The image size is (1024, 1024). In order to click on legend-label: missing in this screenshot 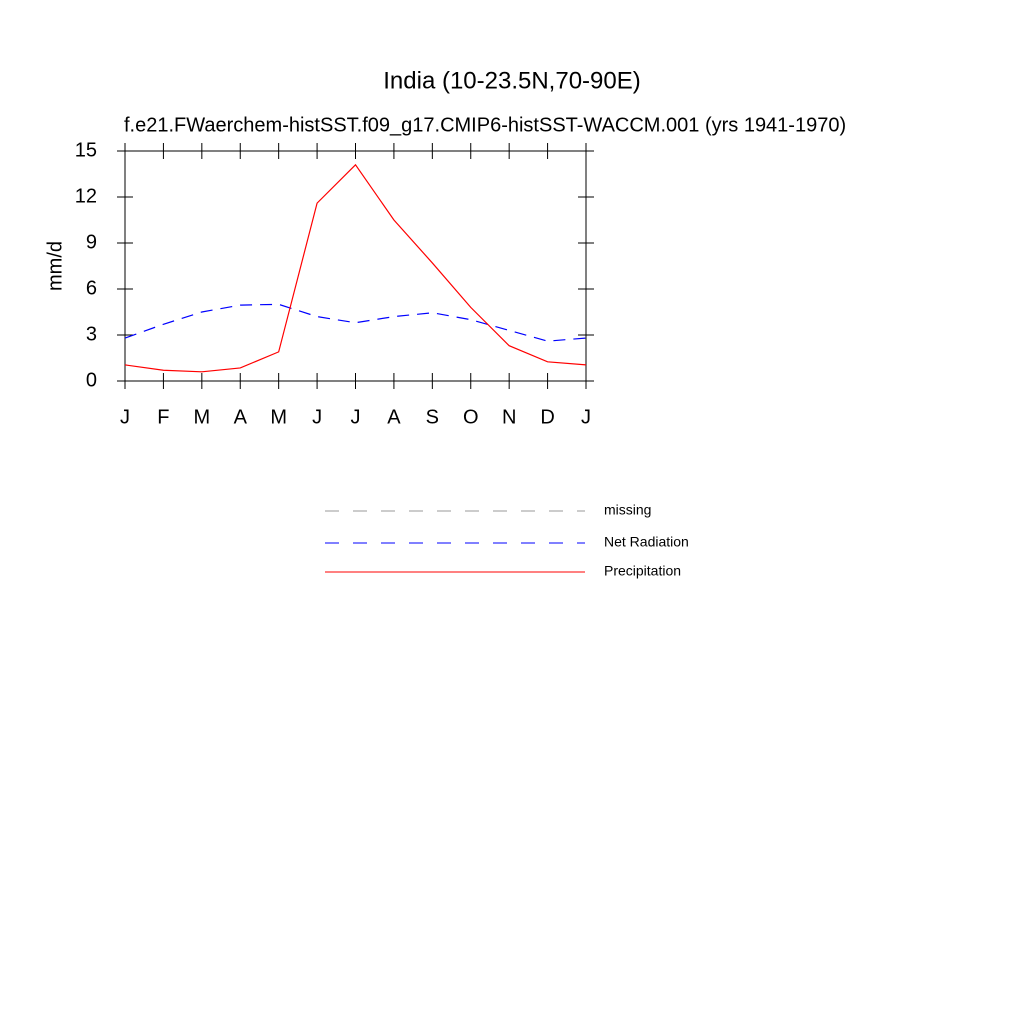, I will do `click(627, 510)`.